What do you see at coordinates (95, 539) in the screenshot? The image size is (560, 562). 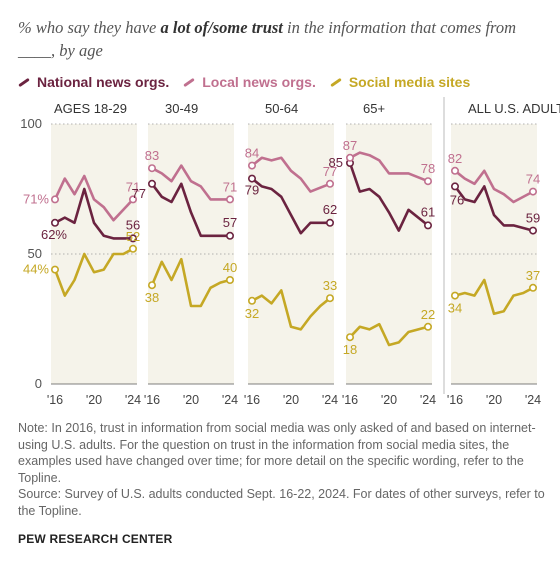 I see `brand-logo-text: PEW RESEARCH CENTER` at bounding box center [95, 539].